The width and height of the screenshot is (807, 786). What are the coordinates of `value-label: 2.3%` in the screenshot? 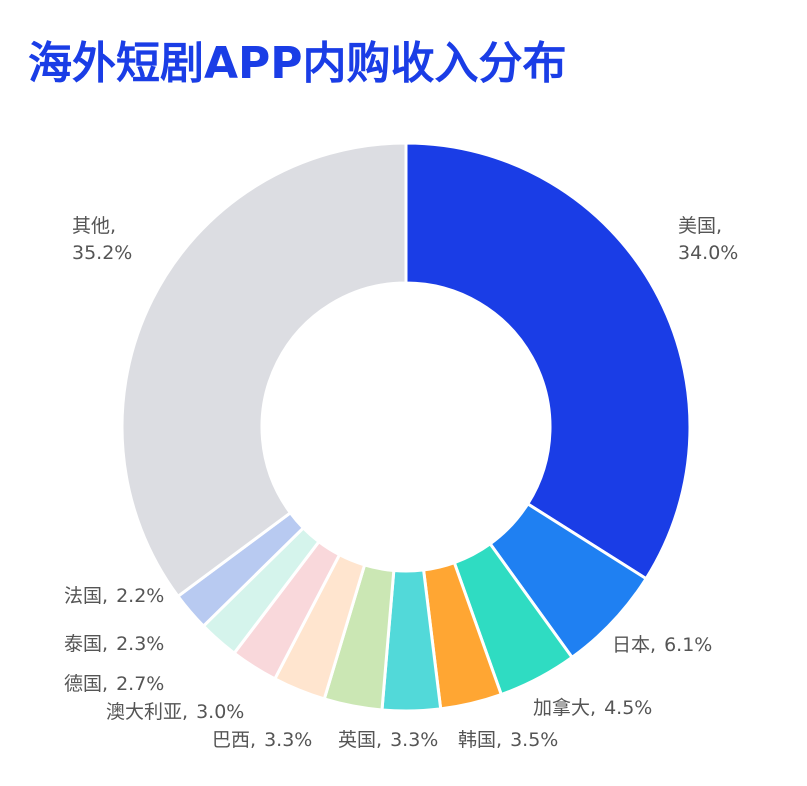 It's located at (140, 644).